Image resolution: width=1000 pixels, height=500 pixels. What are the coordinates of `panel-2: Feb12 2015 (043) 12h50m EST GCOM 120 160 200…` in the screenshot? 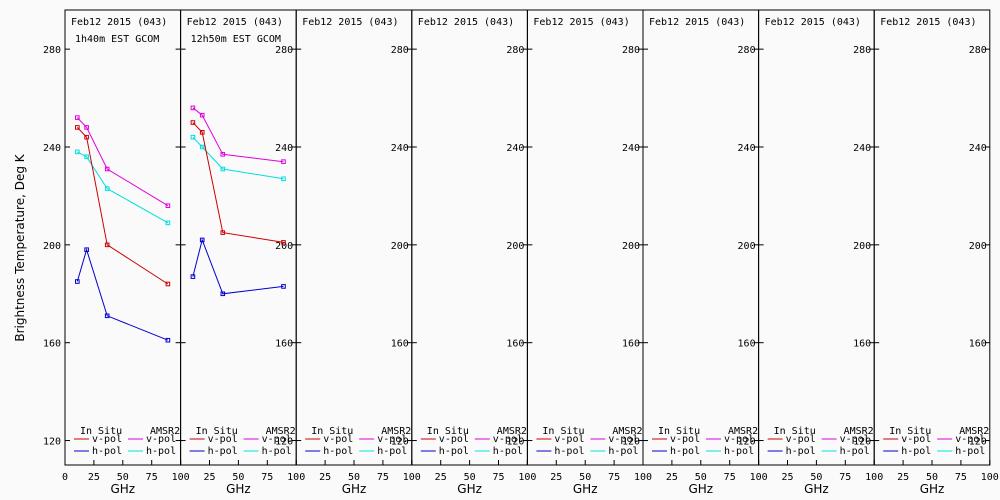 It's located at (242, 252).